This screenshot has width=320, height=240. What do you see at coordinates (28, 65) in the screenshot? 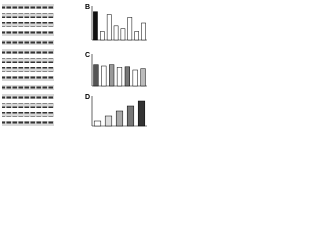
I see `western-blots` at bounding box center [28, 65].